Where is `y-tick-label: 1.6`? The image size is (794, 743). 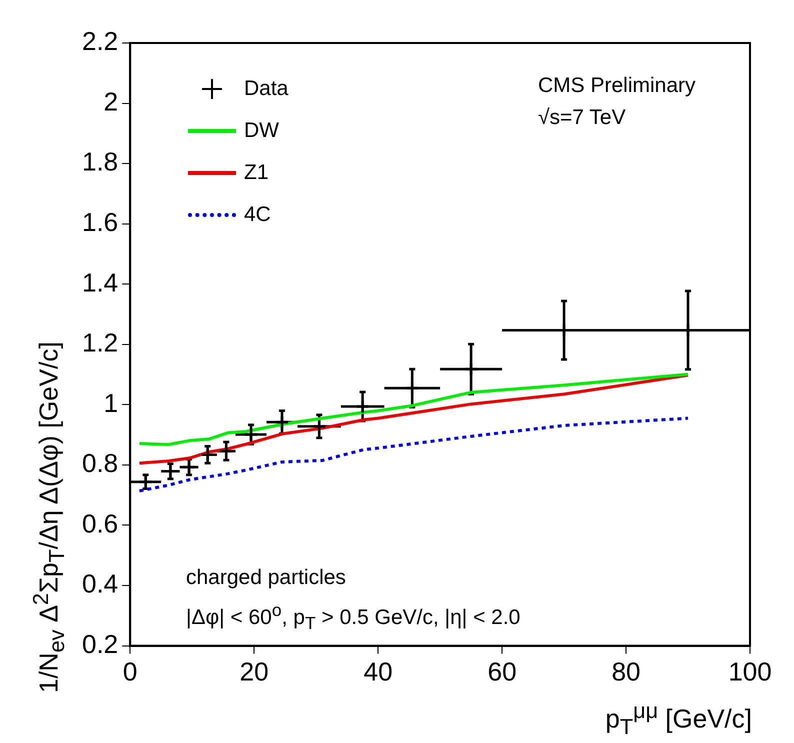
y-tick-label: 1.6 is located at coordinates (100, 222).